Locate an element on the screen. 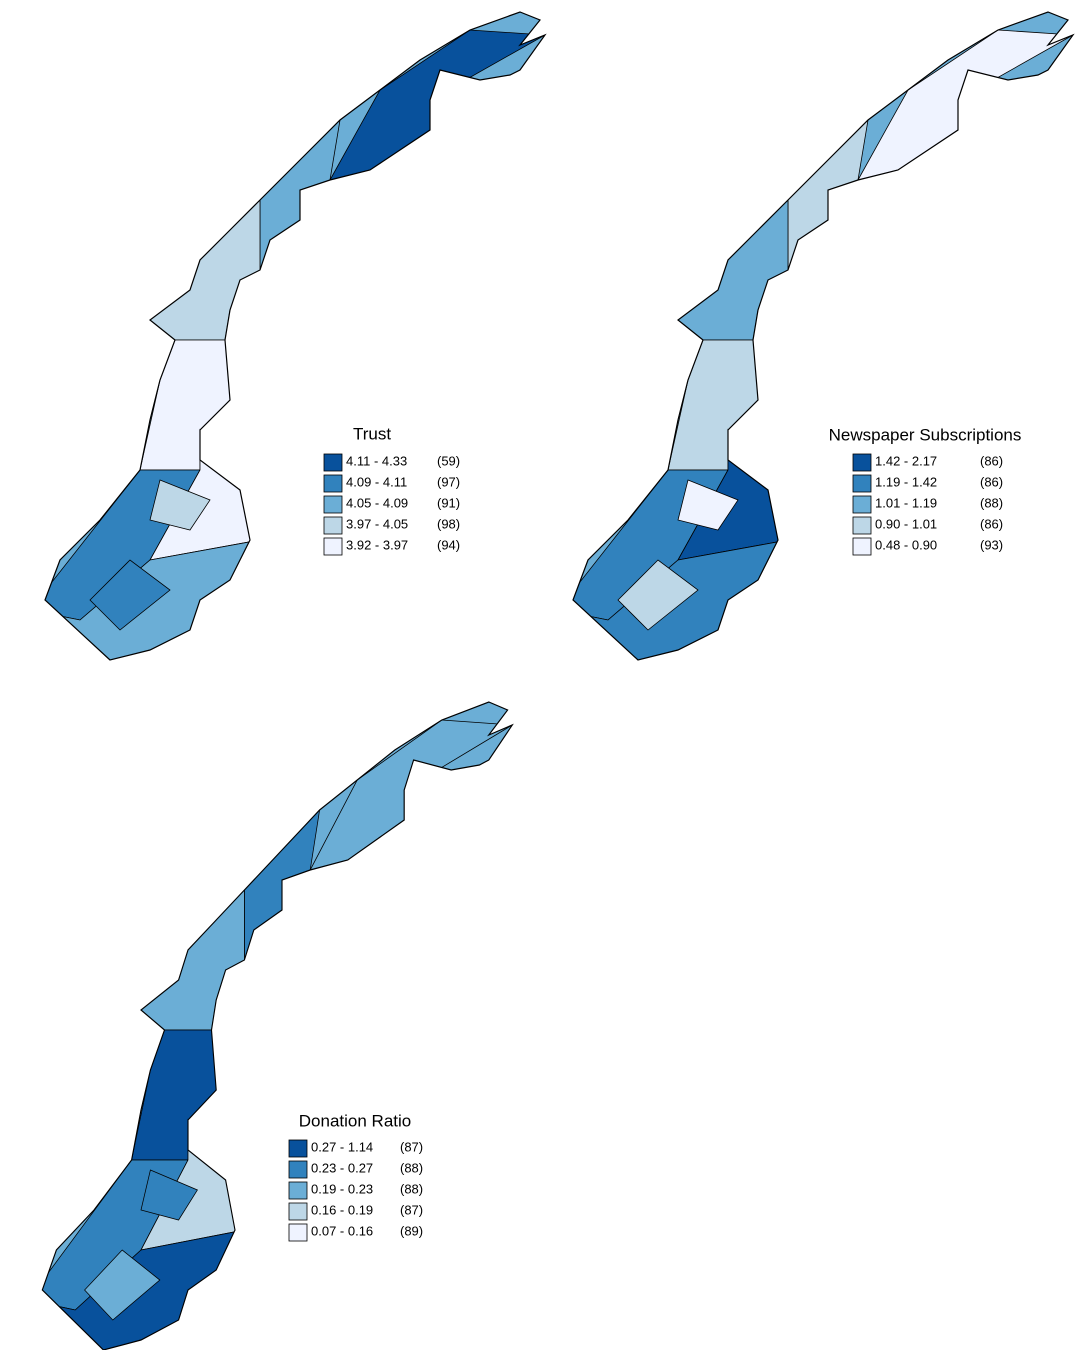 This screenshot has width=1075, height=1350. legend-range: 0.90 - 1.01 is located at coordinates (906, 523).